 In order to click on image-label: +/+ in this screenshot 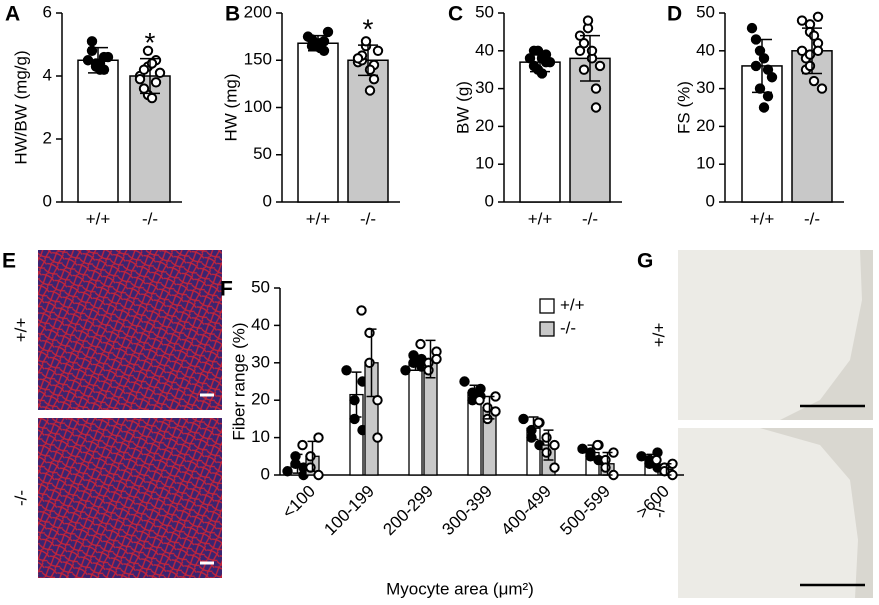, I will do `click(20, 330)`.